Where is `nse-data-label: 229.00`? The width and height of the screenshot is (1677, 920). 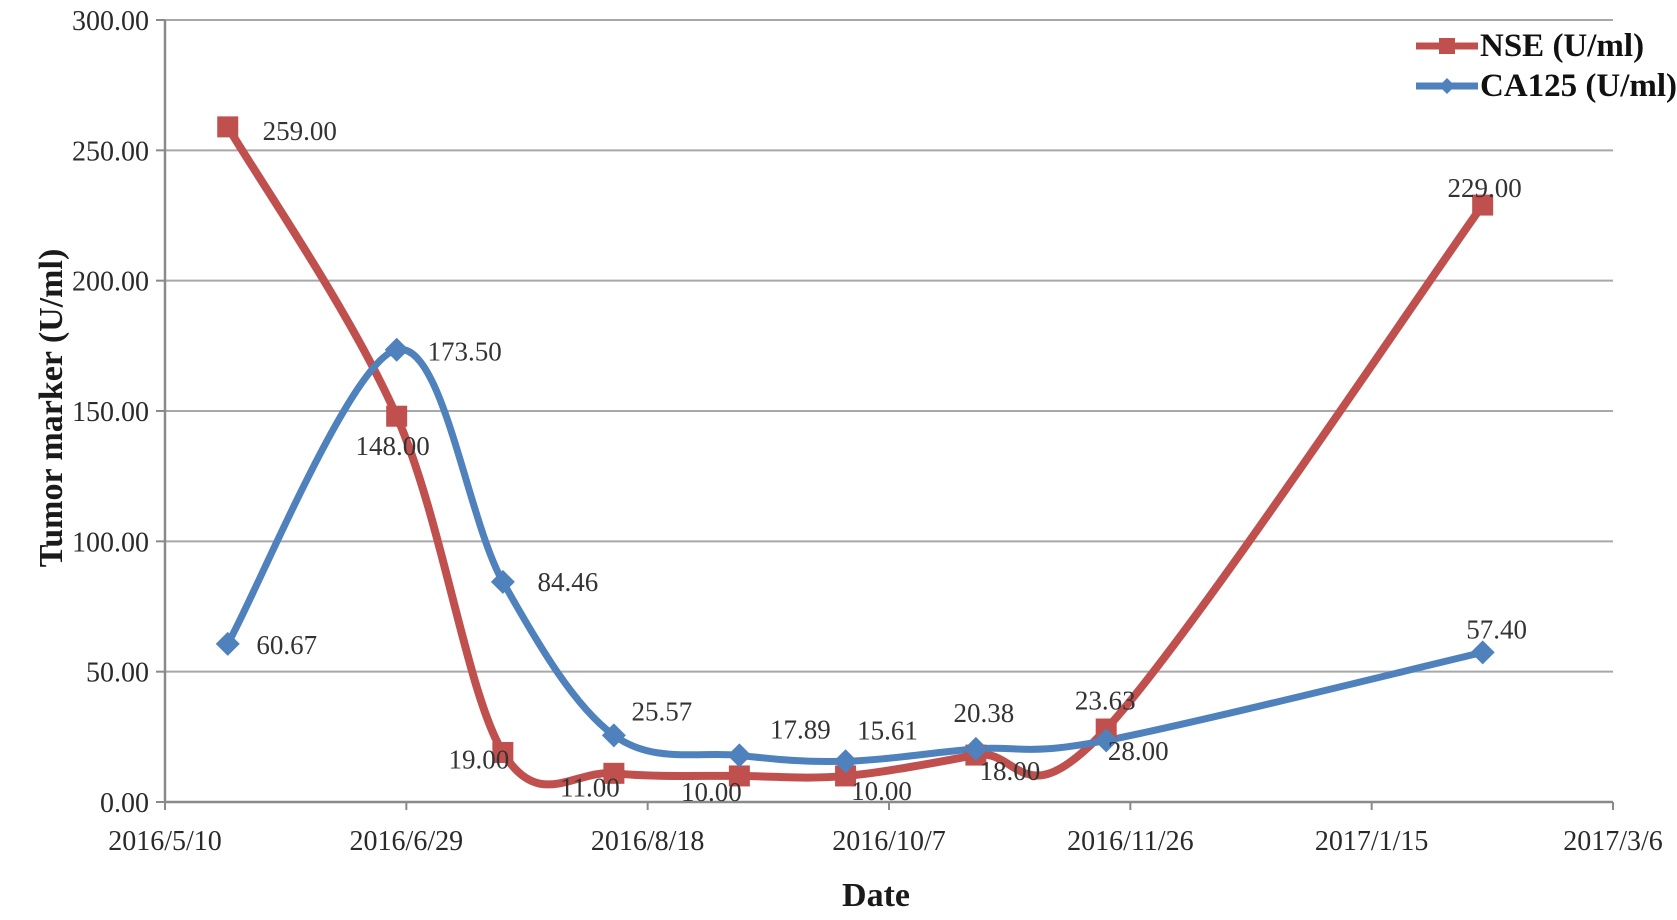
nse-data-label: 229.00 is located at coordinates (1485, 188).